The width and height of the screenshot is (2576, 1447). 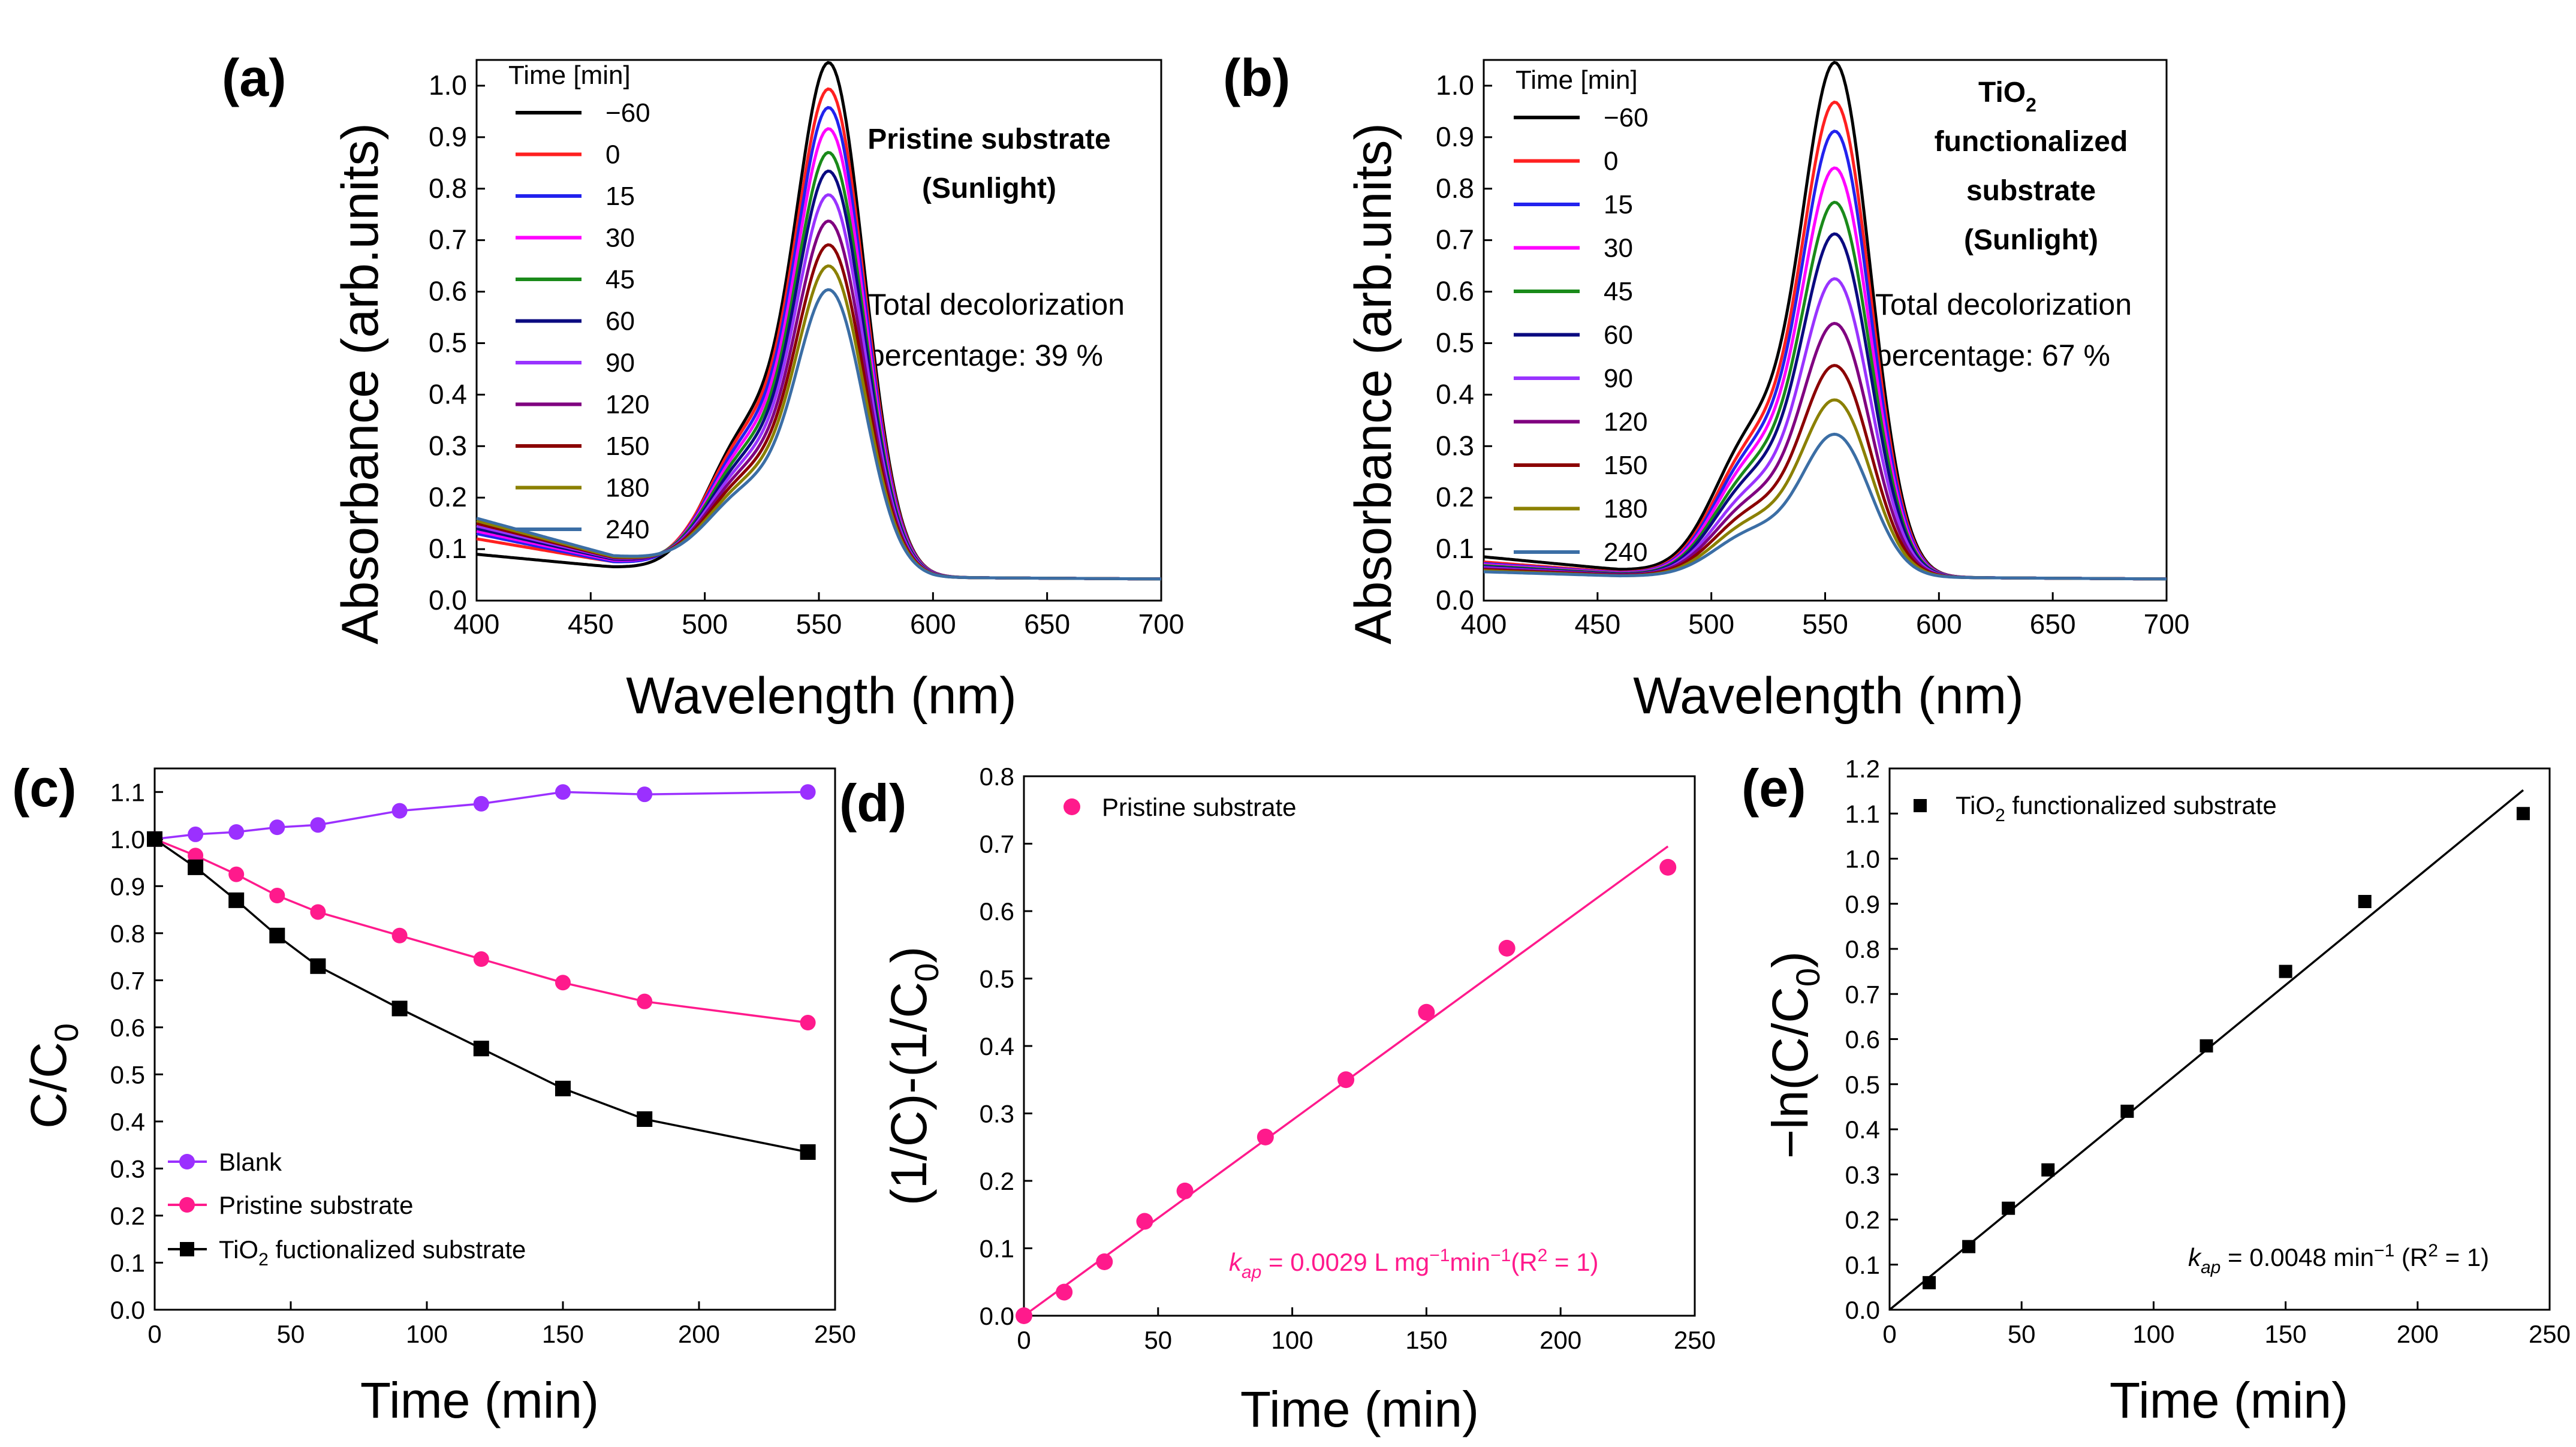 What do you see at coordinates (989, 139) in the screenshot?
I see `panel-a-note-1: Pristine substrate` at bounding box center [989, 139].